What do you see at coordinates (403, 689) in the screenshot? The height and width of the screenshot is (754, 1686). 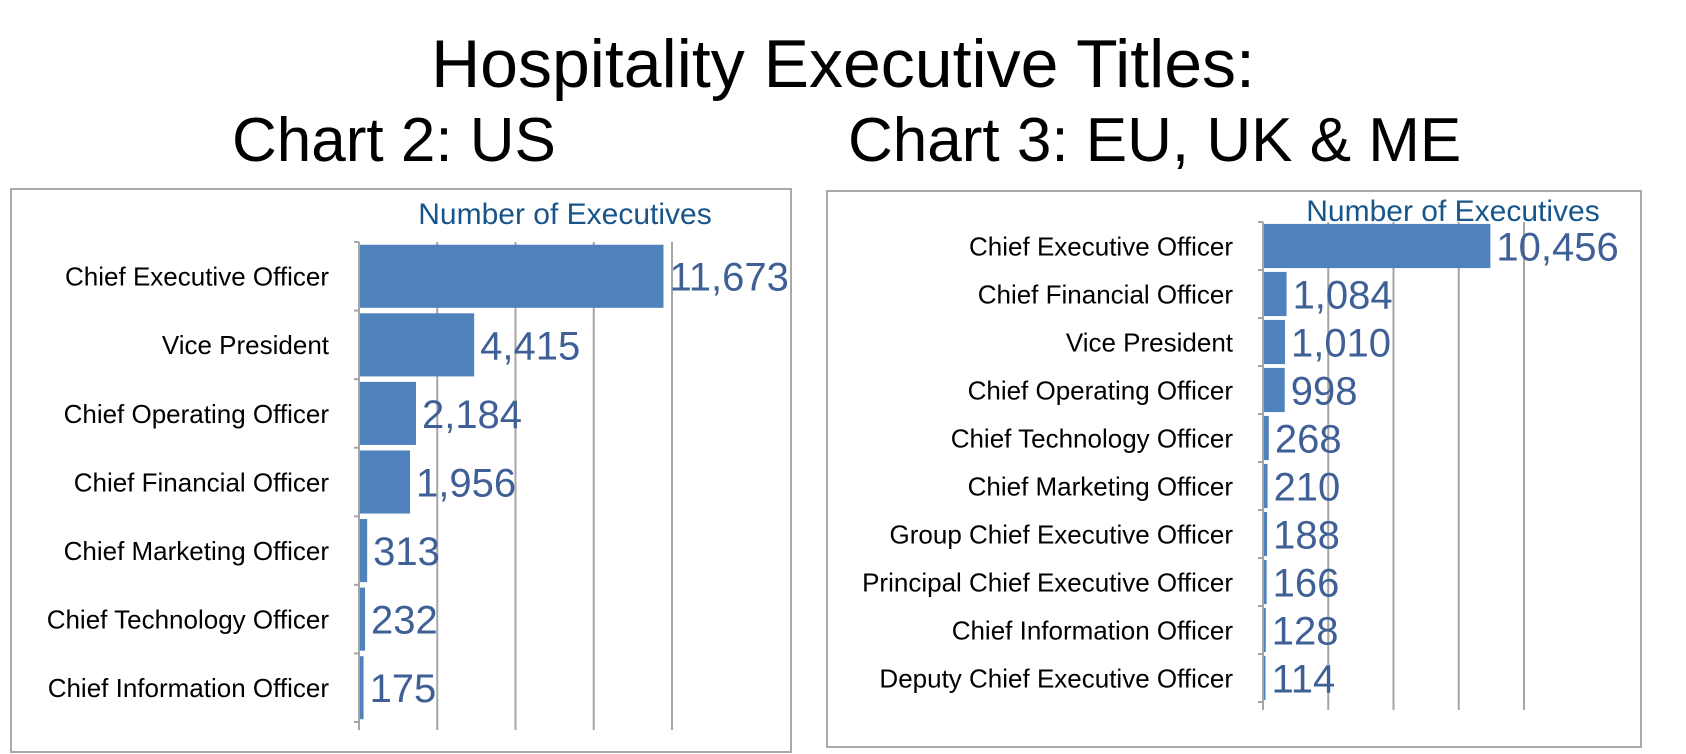 I see `value-label: 175` at bounding box center [403, 689].